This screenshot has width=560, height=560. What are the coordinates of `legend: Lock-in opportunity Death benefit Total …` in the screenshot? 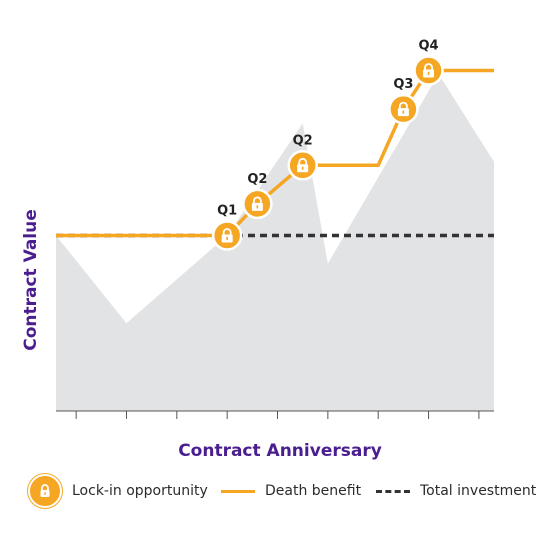 It's located at (280, 491).